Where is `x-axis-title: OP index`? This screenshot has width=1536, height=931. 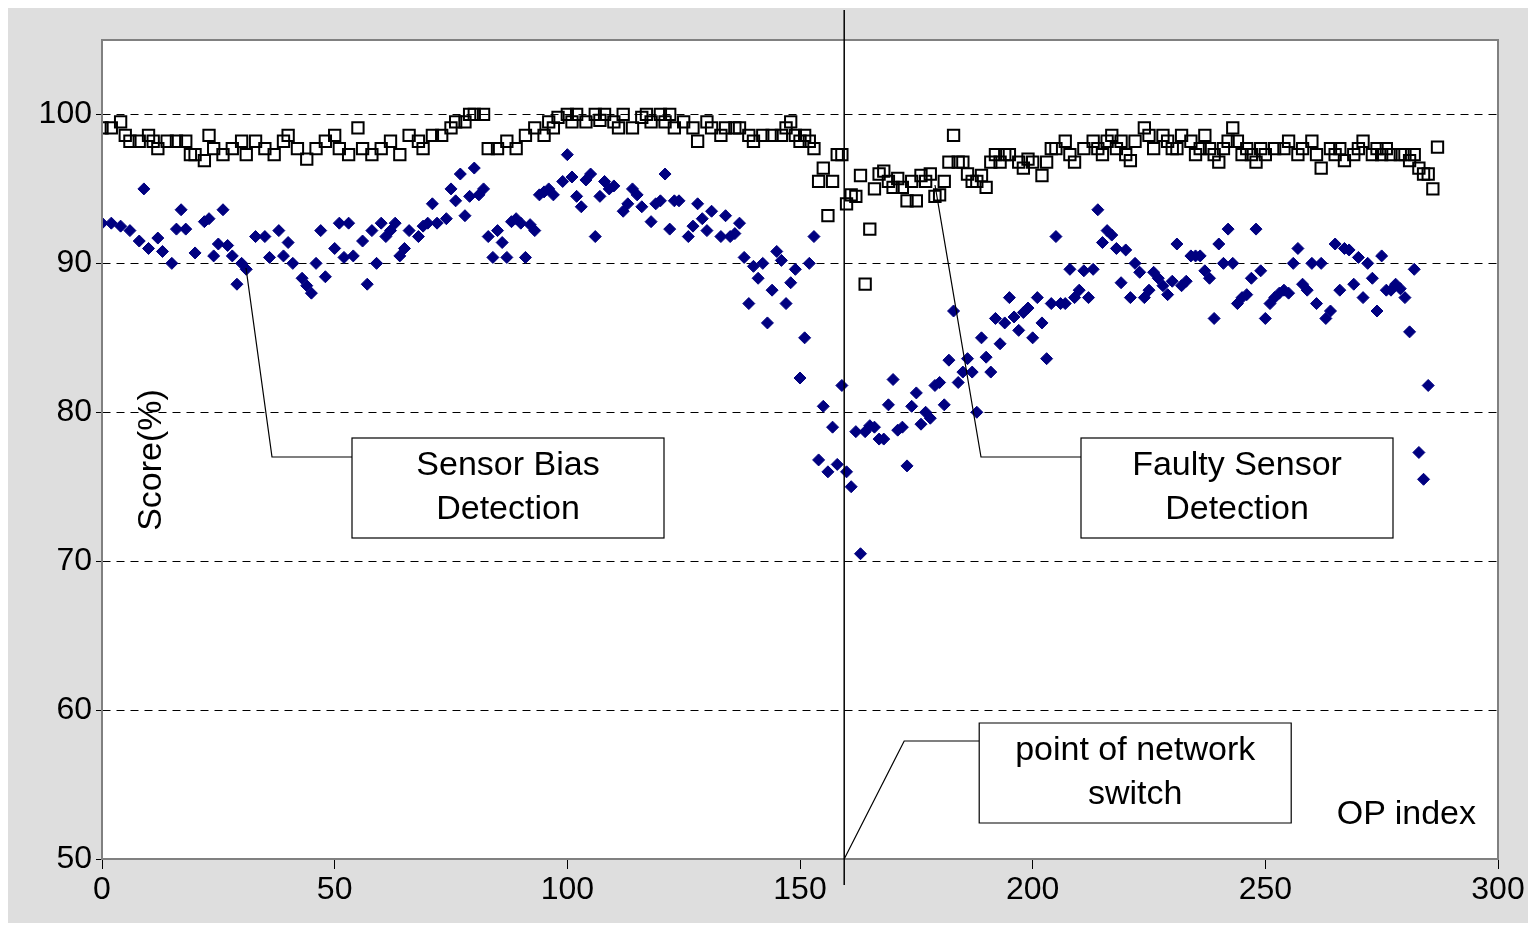 x-axis-title: OP index is located at coordinates (1406, 812).